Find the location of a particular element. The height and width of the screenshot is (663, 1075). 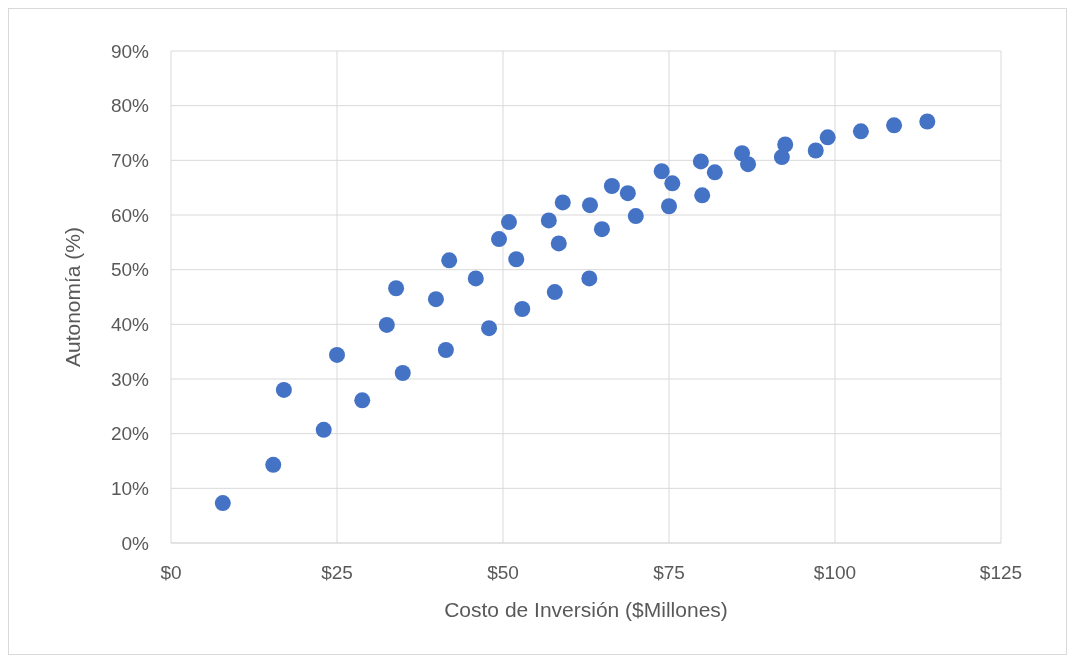

y-tick-label: 80% is located at coordinates (130, 106).